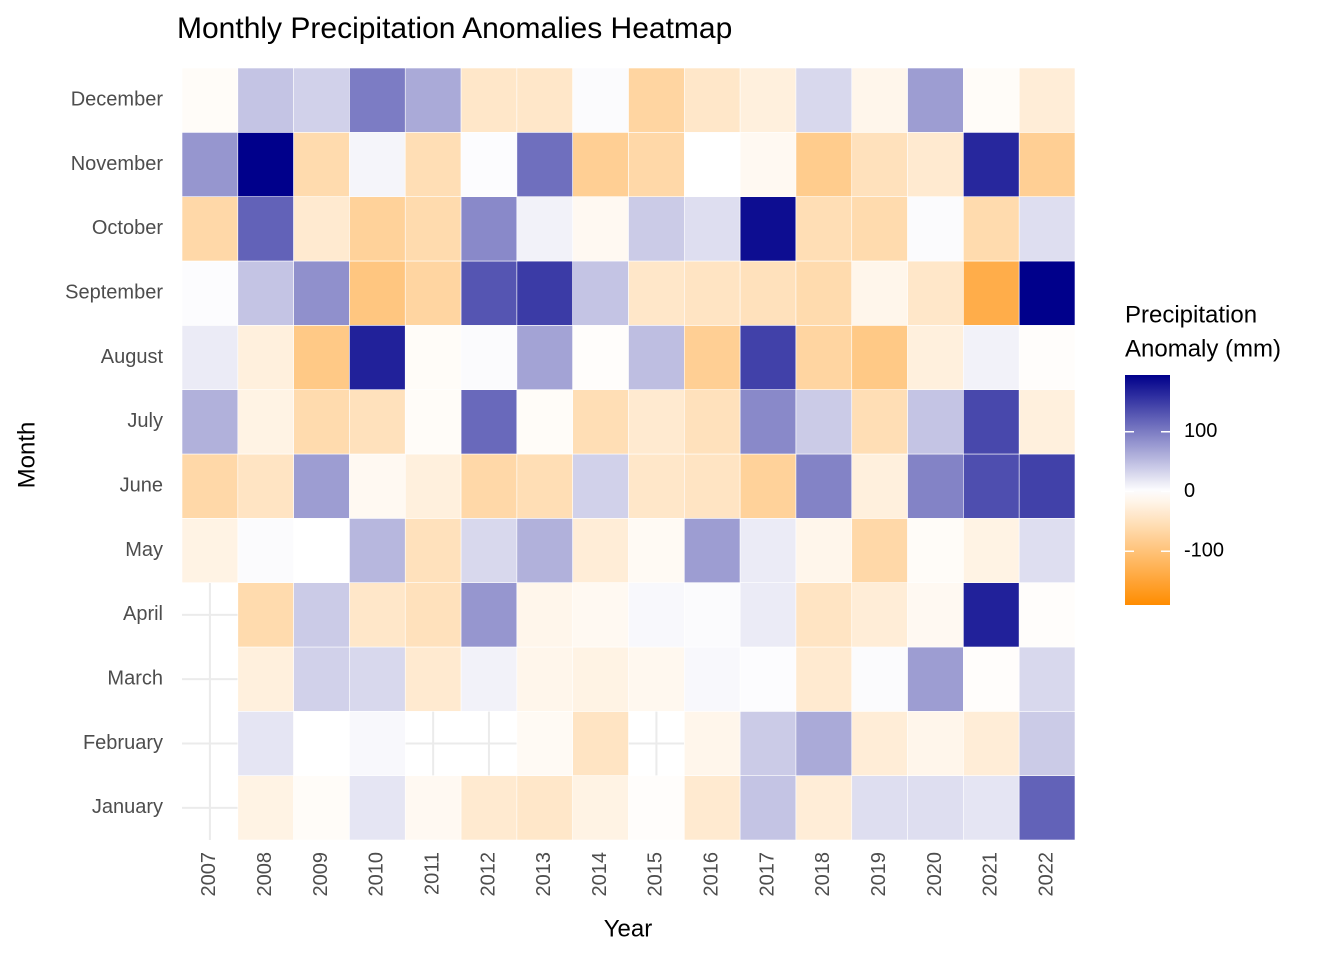 The width and height of the screenshot is (1344, 965). Describe the element at coordinates (454, 28) in the screenshot. I see `chart-title: Monthly Precipitation Anomalies Heatmap` at that location.